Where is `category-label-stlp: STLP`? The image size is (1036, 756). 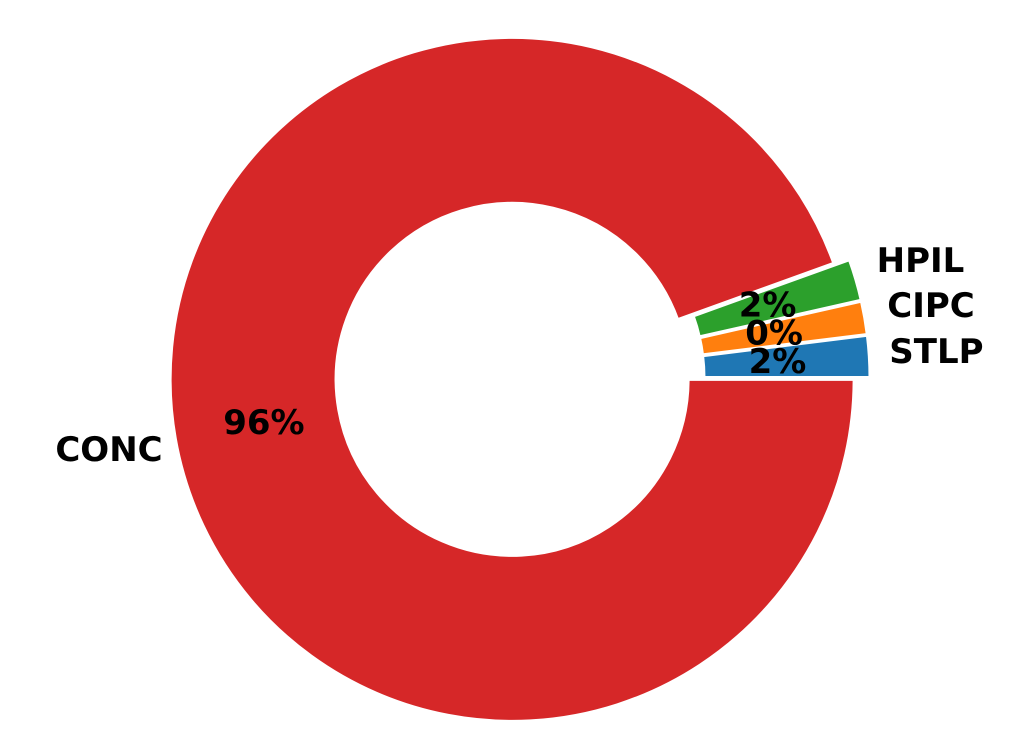 category-label-stlp: STLP is located at coordinates (936, 352).